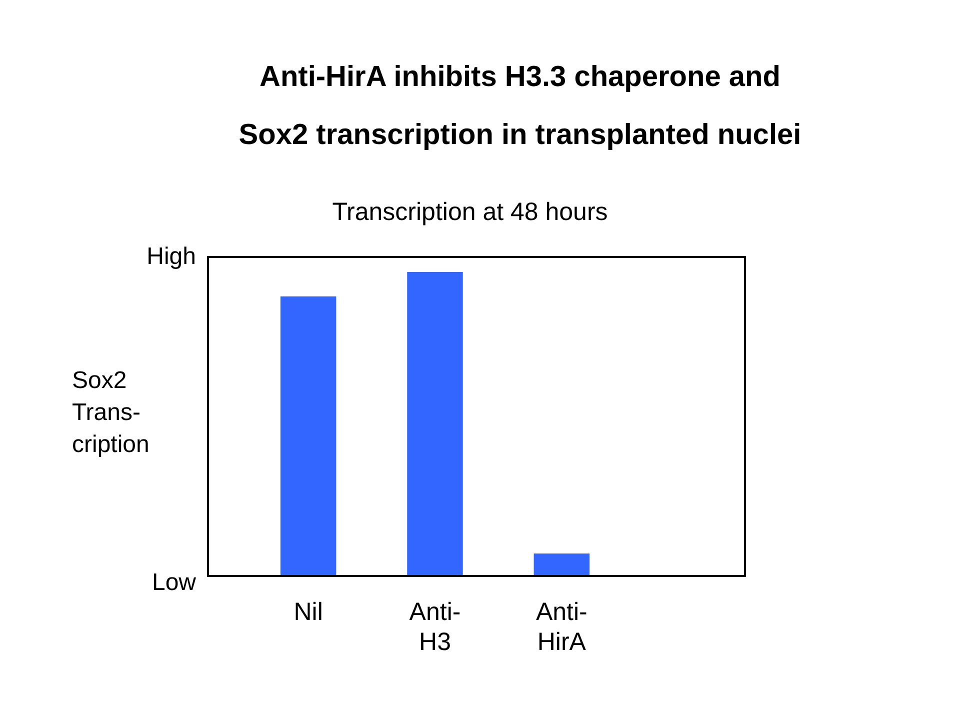 The height and width of the screenshot is (720, 960). What do you see at coordinates (470, 212) in the screenshot?
I see `chart-subtitle: Transcription at 48 hours` at bounding box center [470, 212].